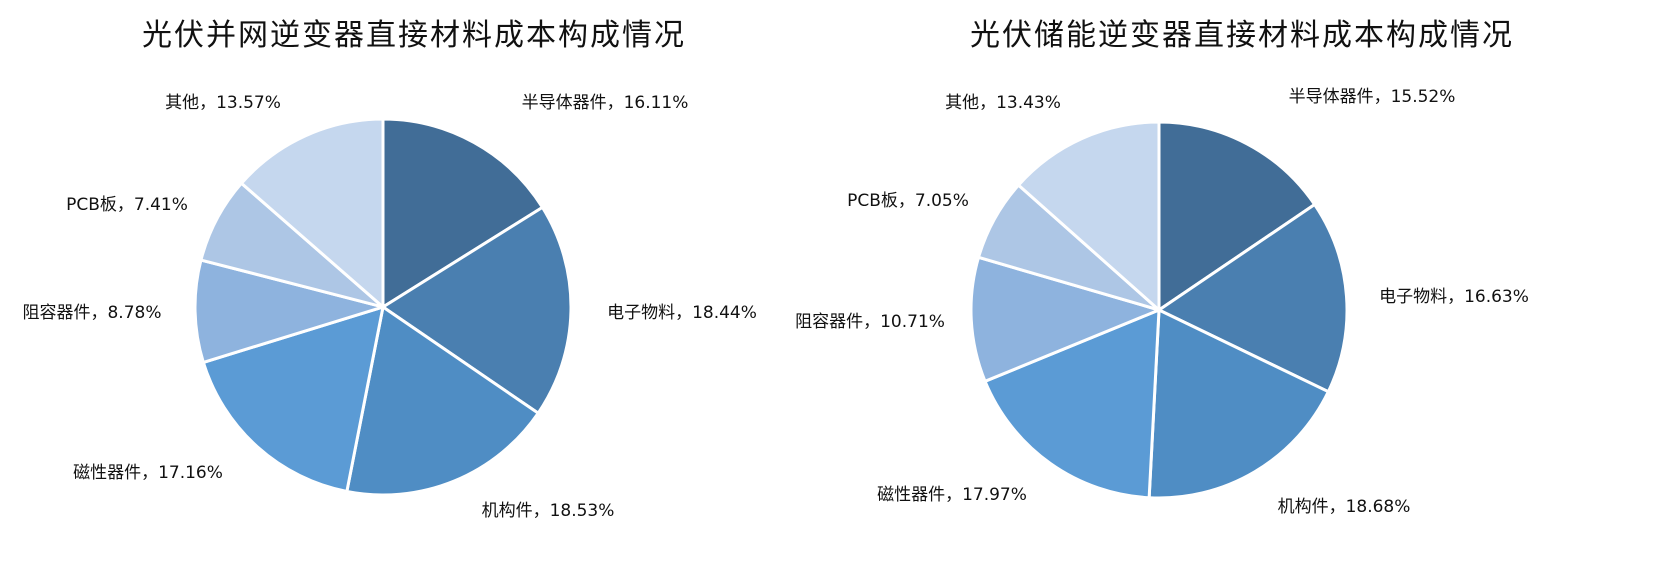 The image size is (1656, 563). Describe the element at coordinates (1344, 507) in the screenshot. I see `slice-label-3: 机构件，18.68%` at that location.